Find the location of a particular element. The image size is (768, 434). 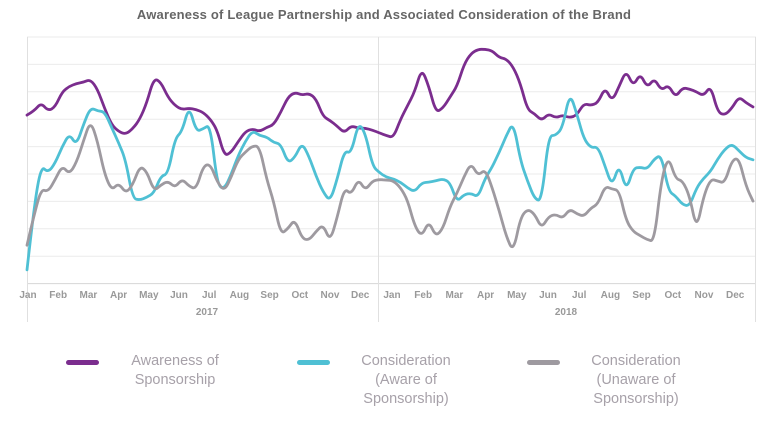

legend-label: Awareness of Sponsorship is located at coordinates (175, 371).